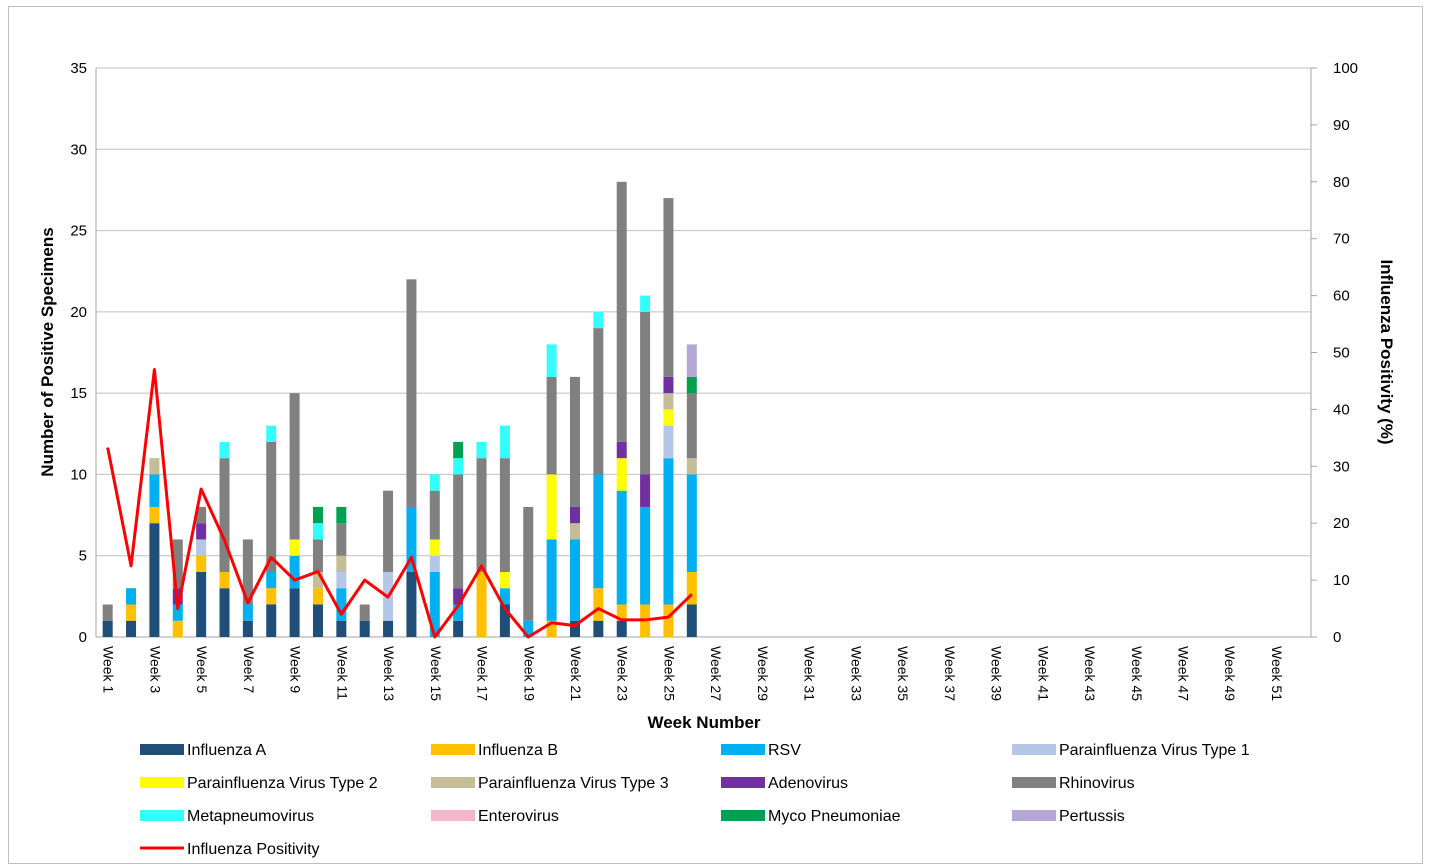 This screenshot has height=868, width=1431. I want to click on legend-swatch-adenovirus, so click(743, 782).